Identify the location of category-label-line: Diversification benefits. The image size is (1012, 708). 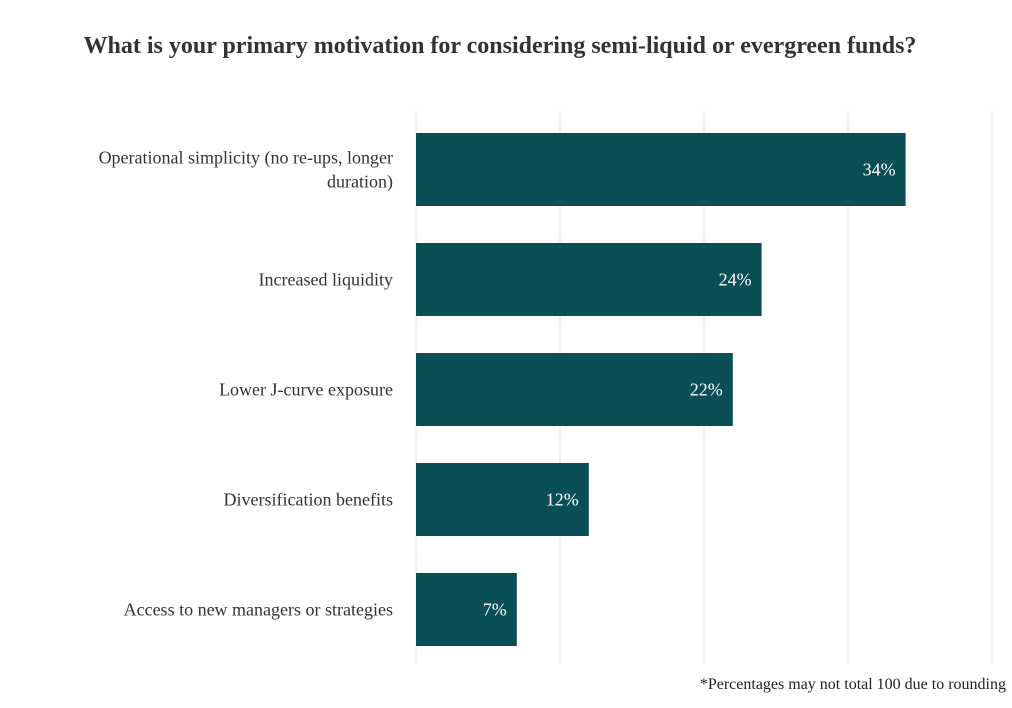
(308, 500).